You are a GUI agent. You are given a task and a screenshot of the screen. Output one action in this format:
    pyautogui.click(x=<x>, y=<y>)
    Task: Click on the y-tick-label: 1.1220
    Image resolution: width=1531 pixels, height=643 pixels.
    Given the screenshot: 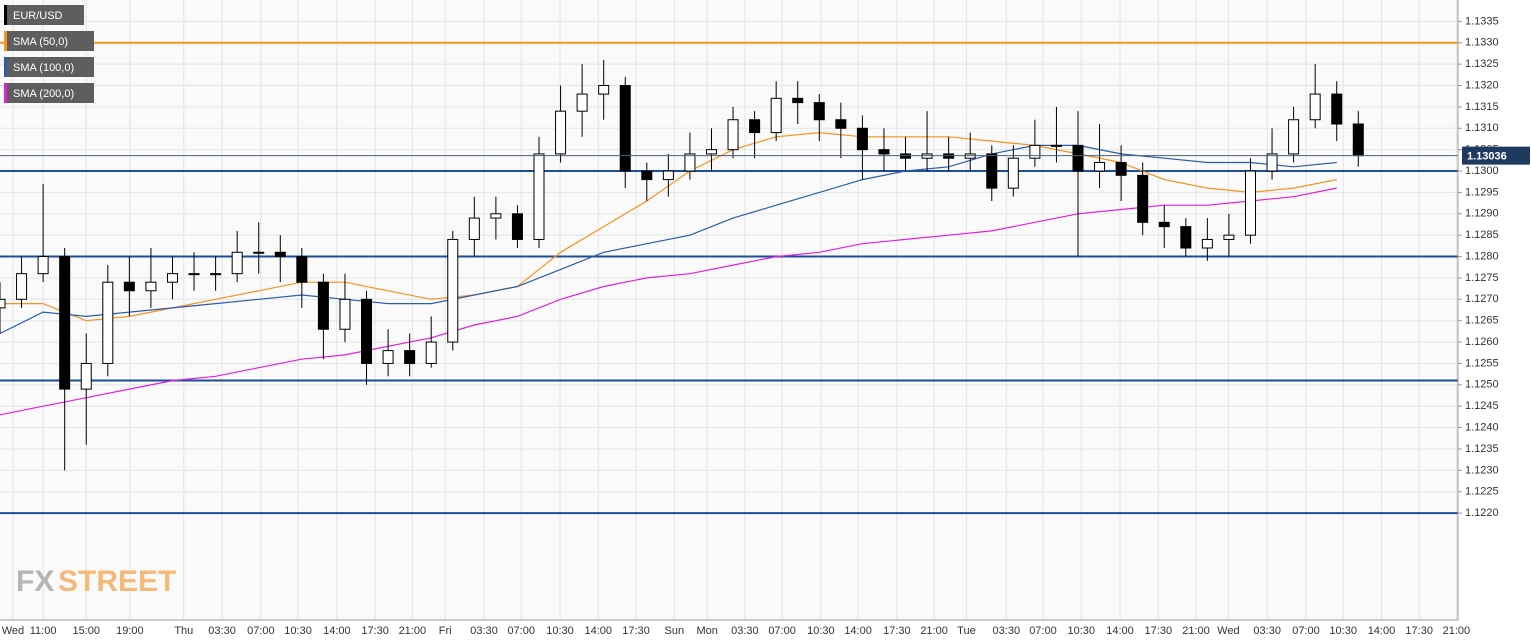 What is the action you would take?
    pyautogui.click(x=1482, y=513)
    